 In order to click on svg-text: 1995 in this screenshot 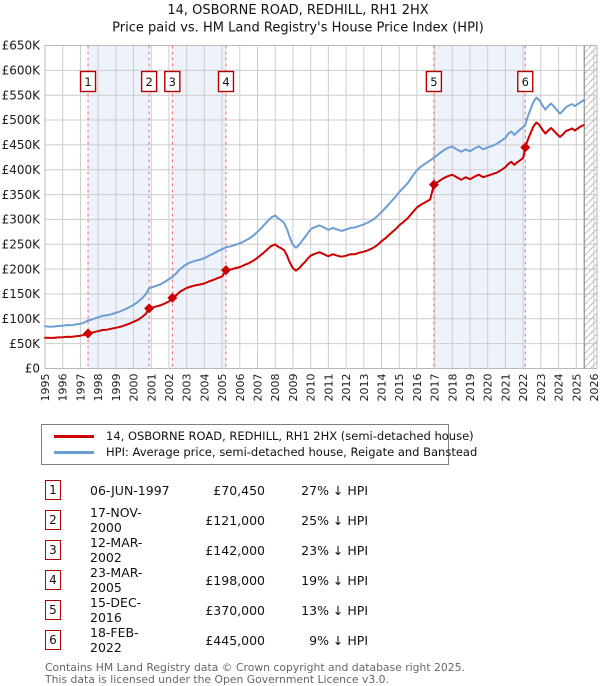, I will do `click(45, 388)`.